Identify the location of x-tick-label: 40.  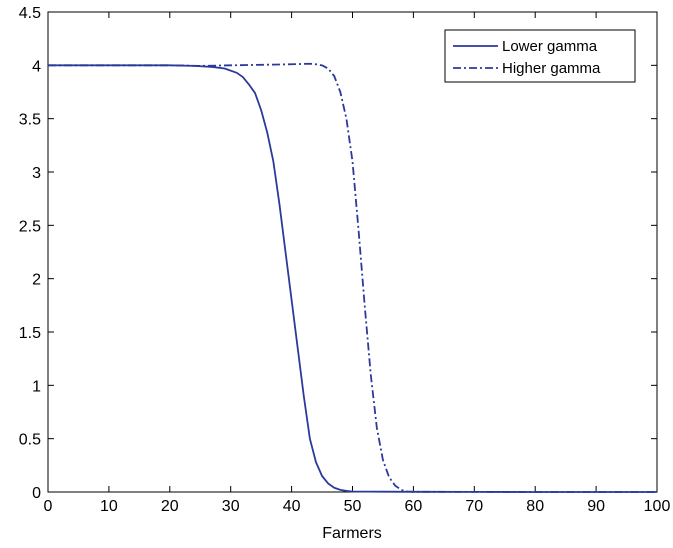
(292, 506).